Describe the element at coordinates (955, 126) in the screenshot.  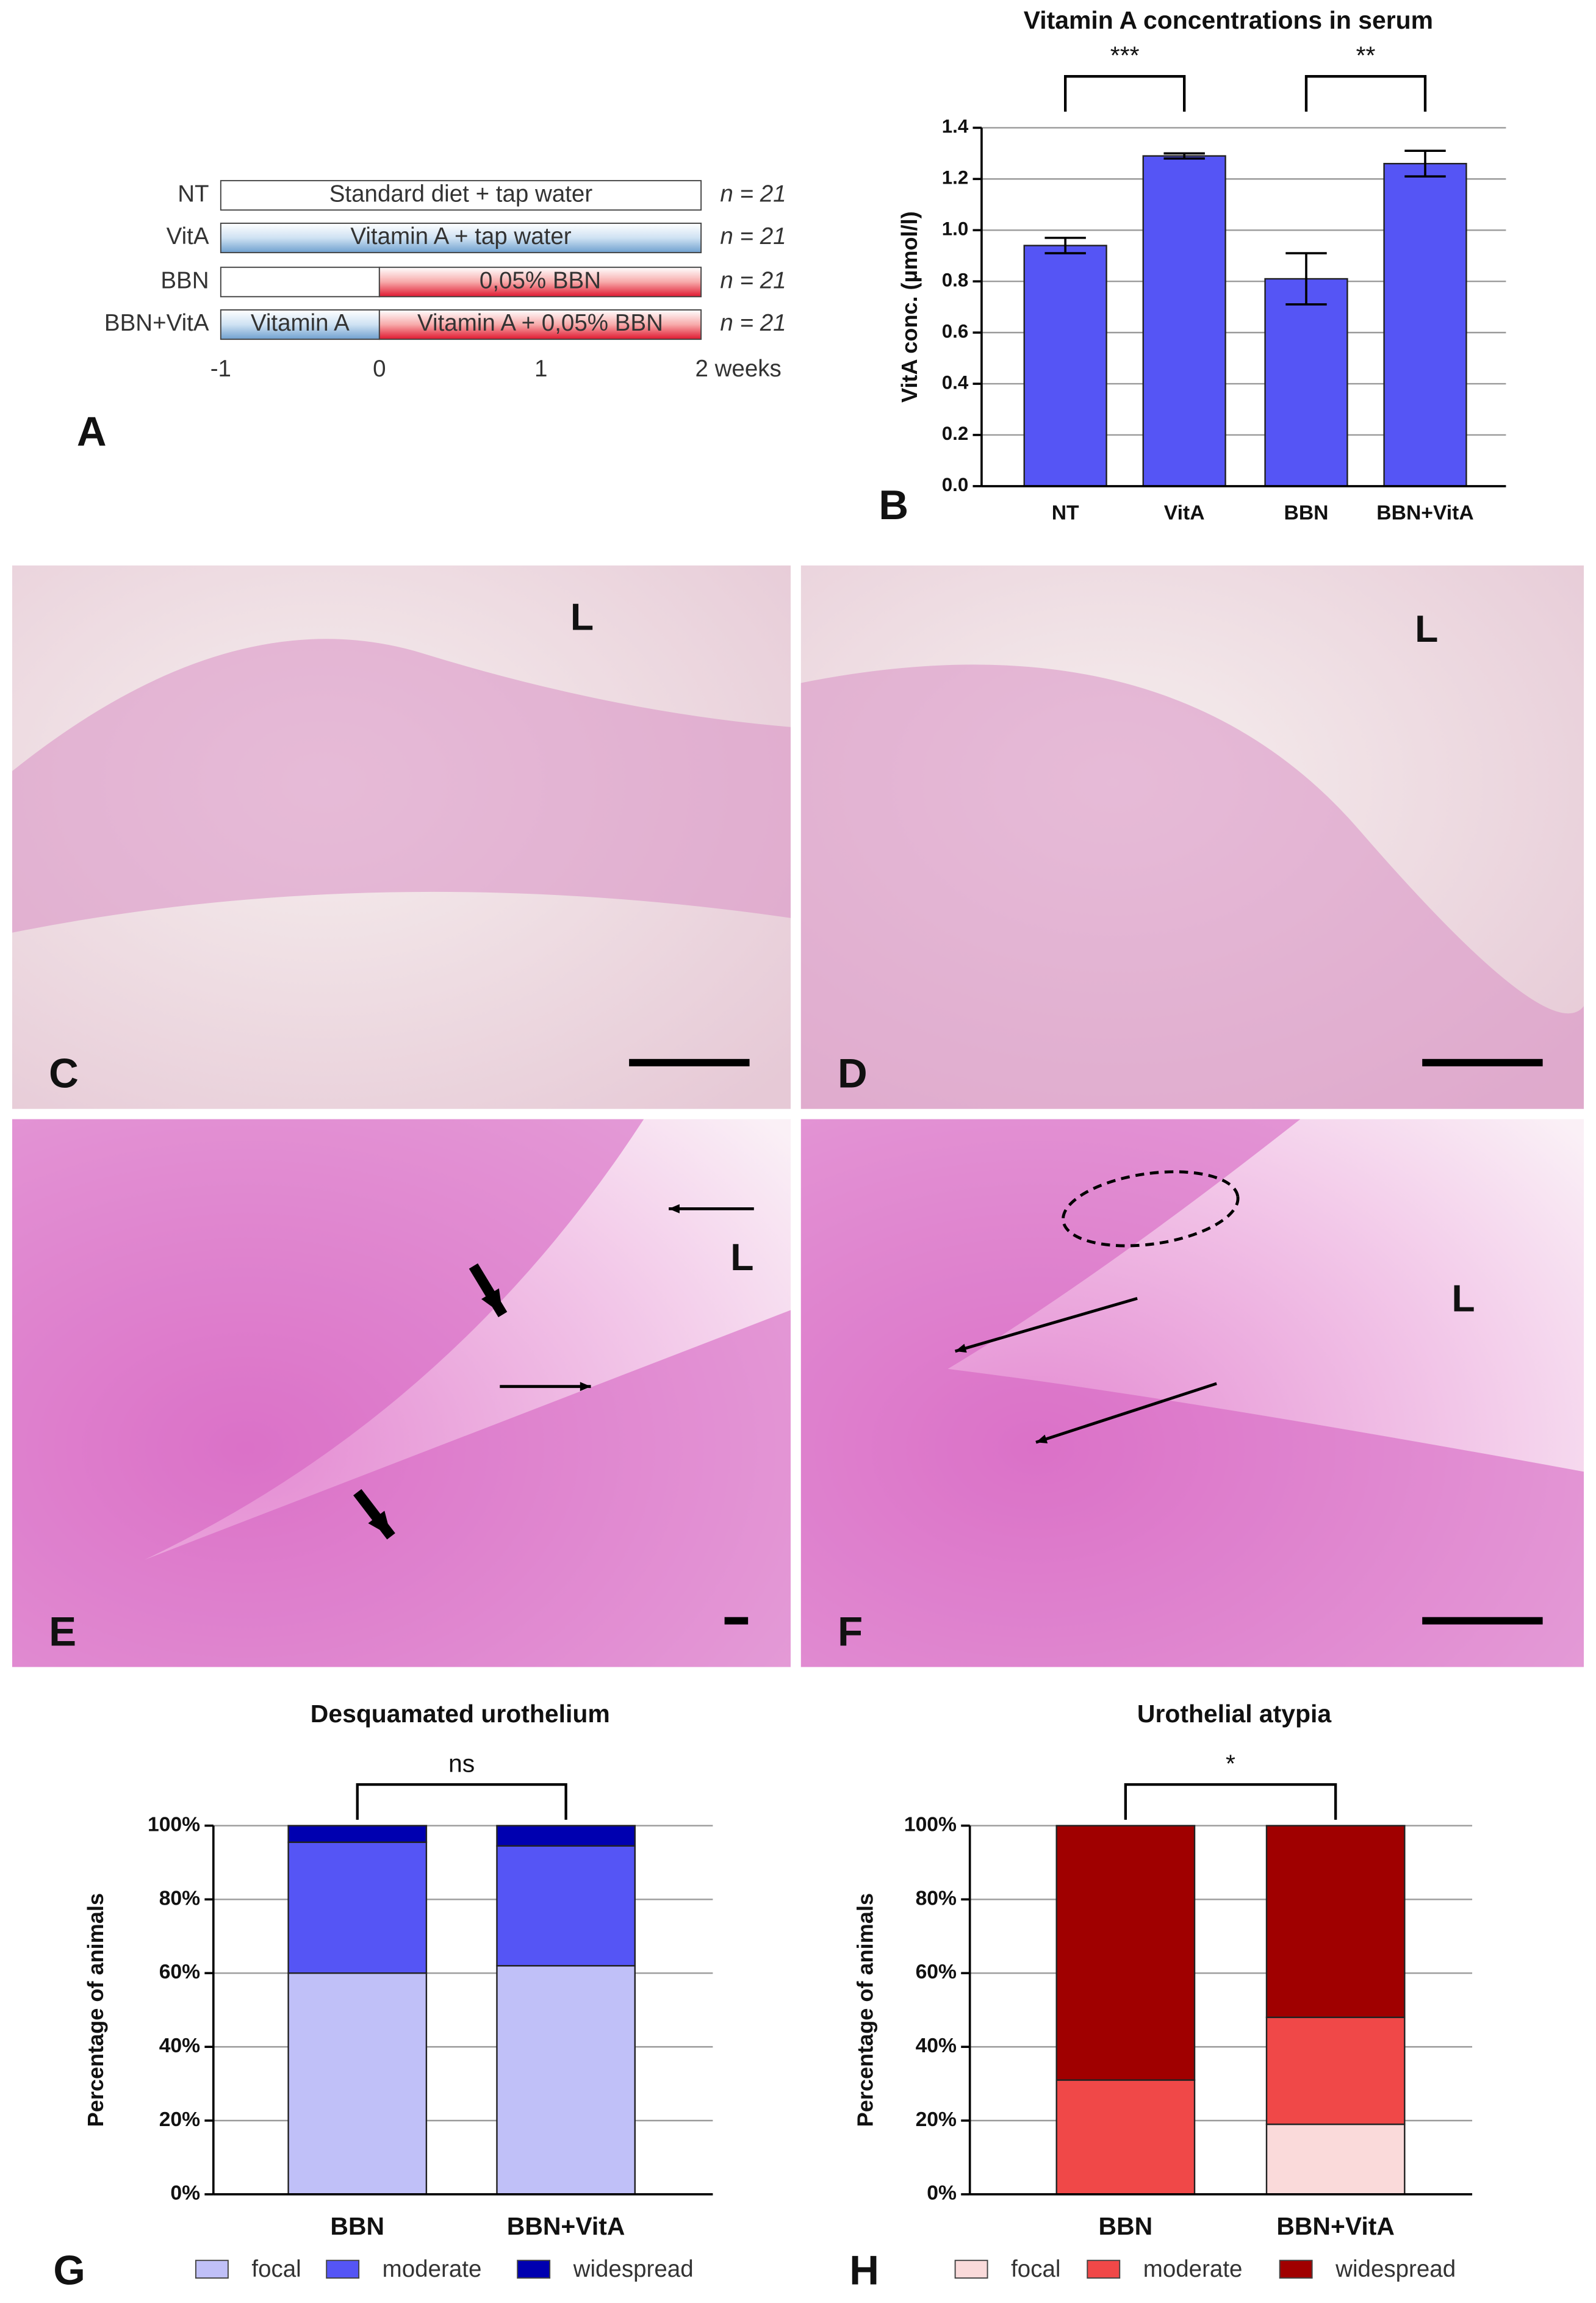
I see `y-tick-label: 1.4` at that location.